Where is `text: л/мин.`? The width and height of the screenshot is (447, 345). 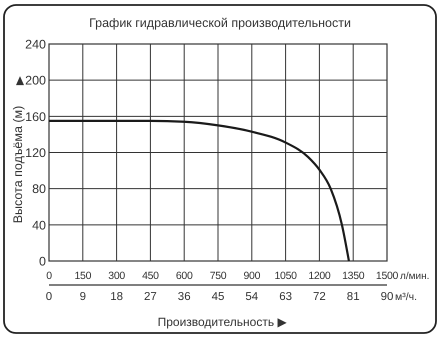
text: л/мин. is located at coordinates (415, 276).